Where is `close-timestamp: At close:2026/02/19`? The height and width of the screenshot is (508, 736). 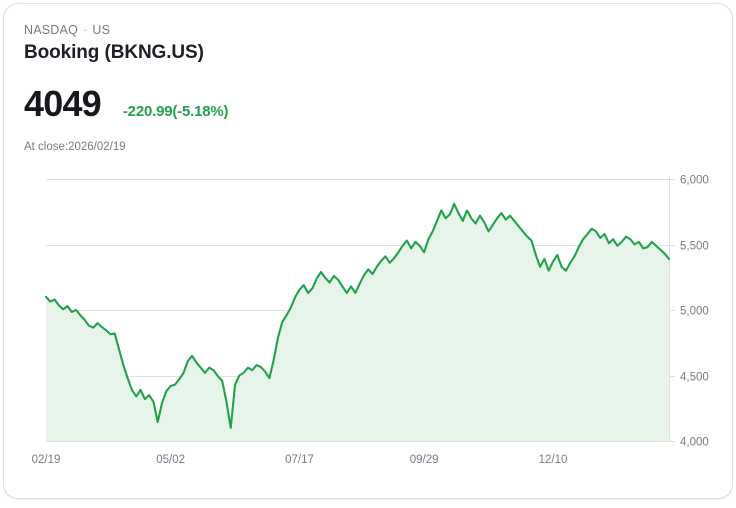 close-timestamp: At close:2026/02/19 is located at coordinates (75, 147).